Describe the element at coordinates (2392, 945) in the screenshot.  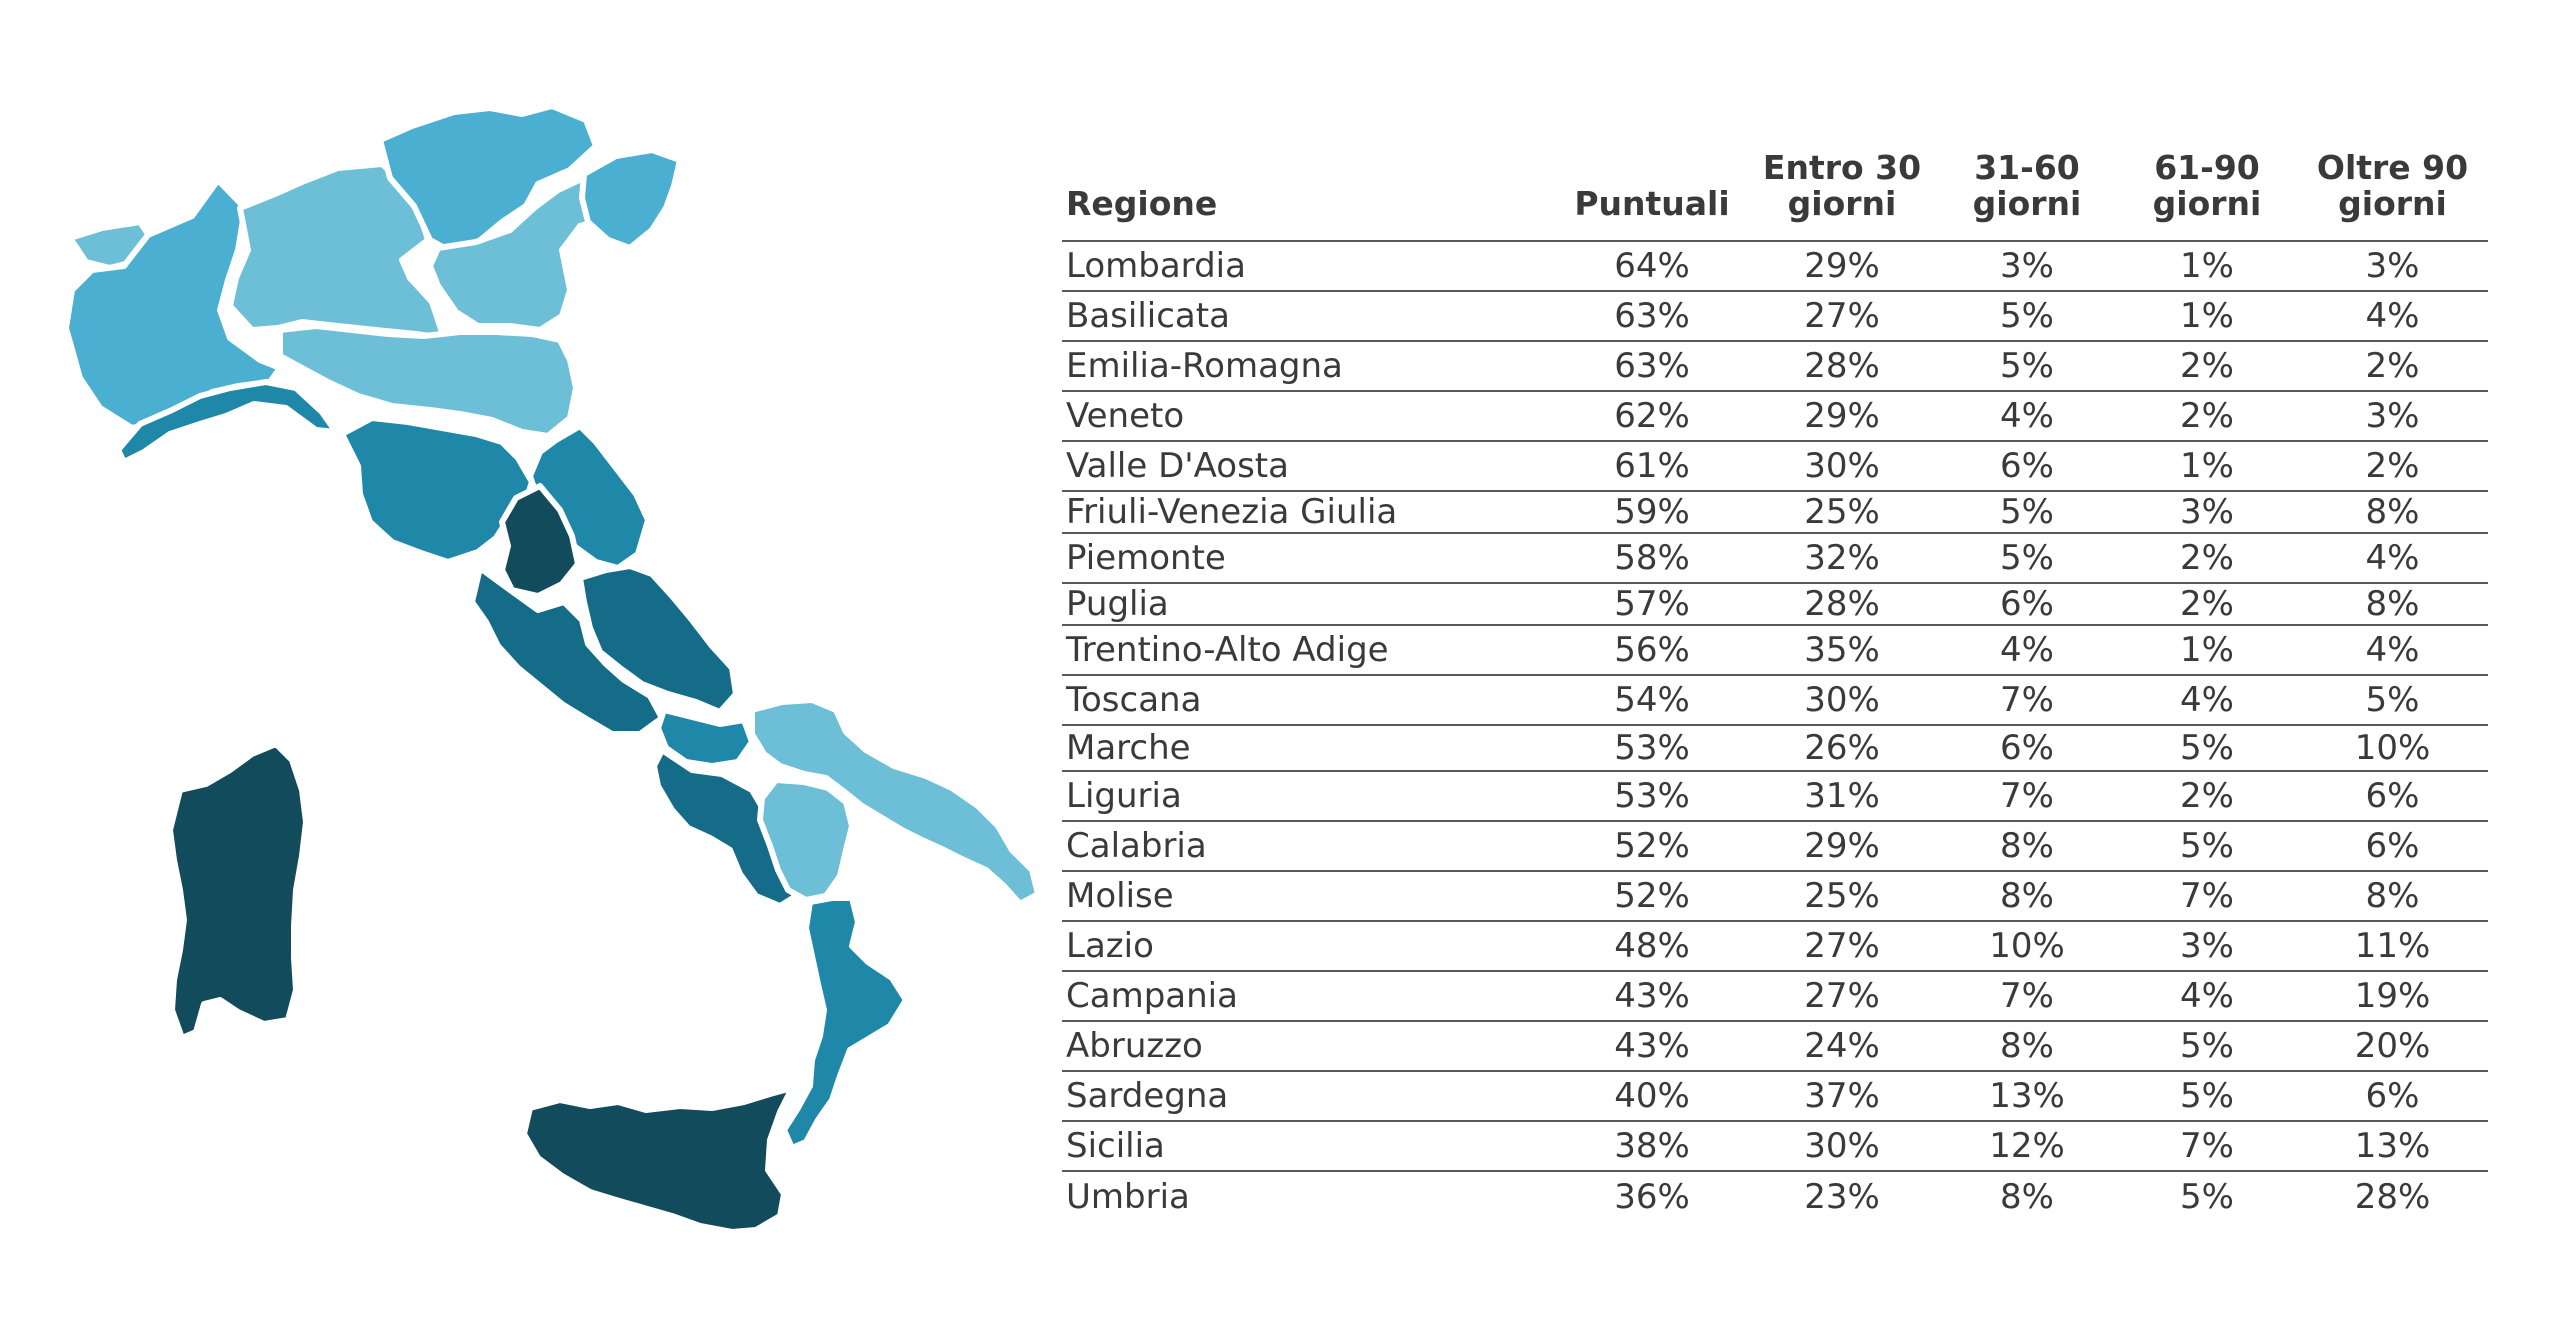
I see `cell-value: 11%` at that location.